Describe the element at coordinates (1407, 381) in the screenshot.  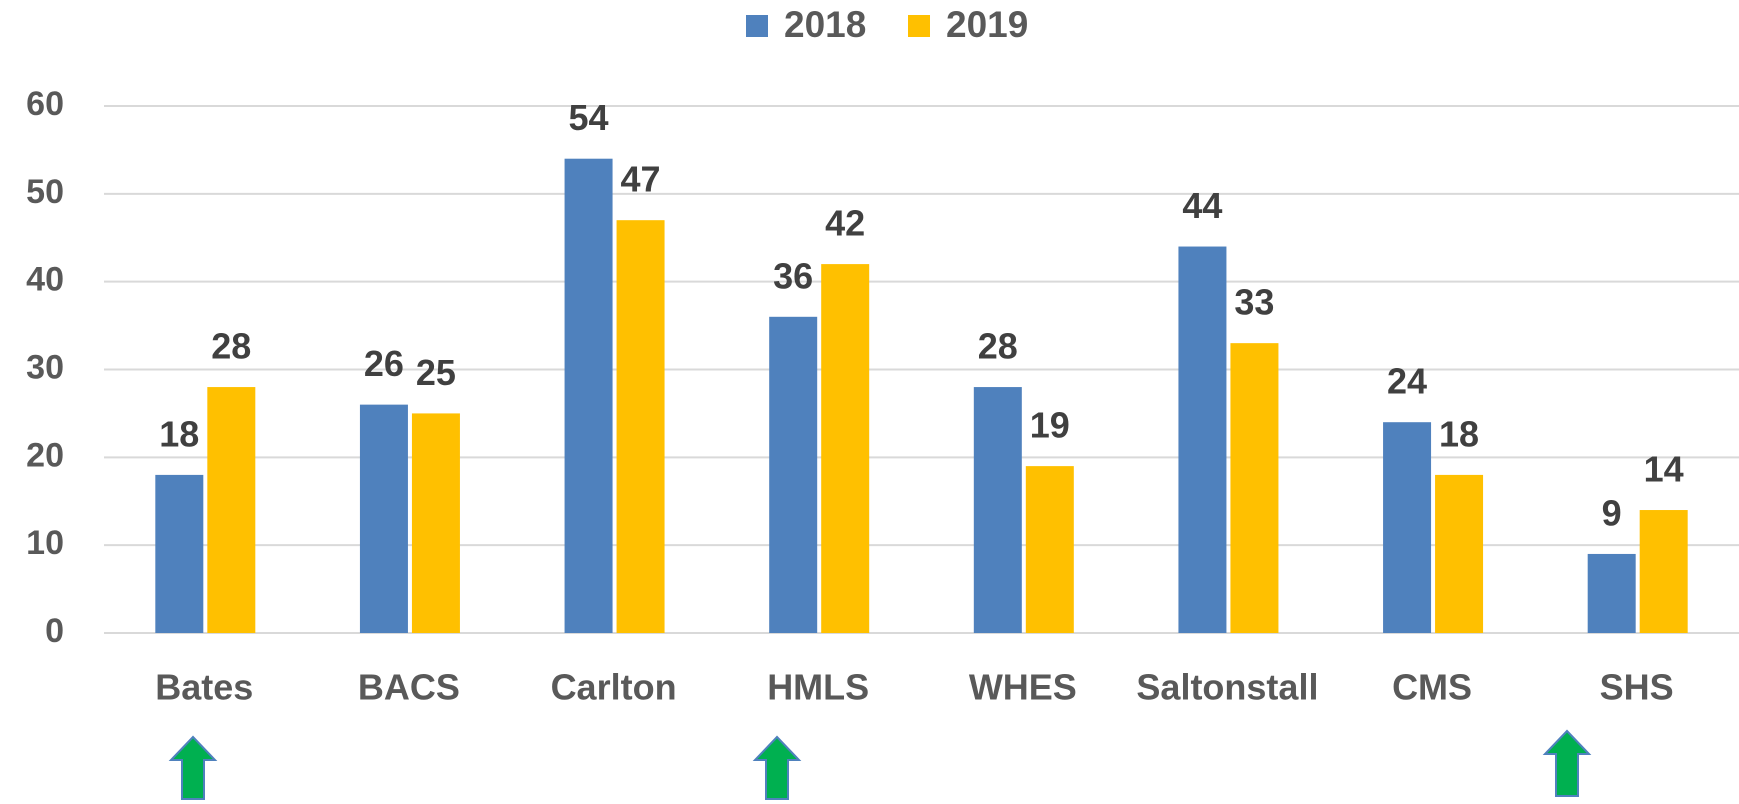
I see `data-label: 24` at that location.